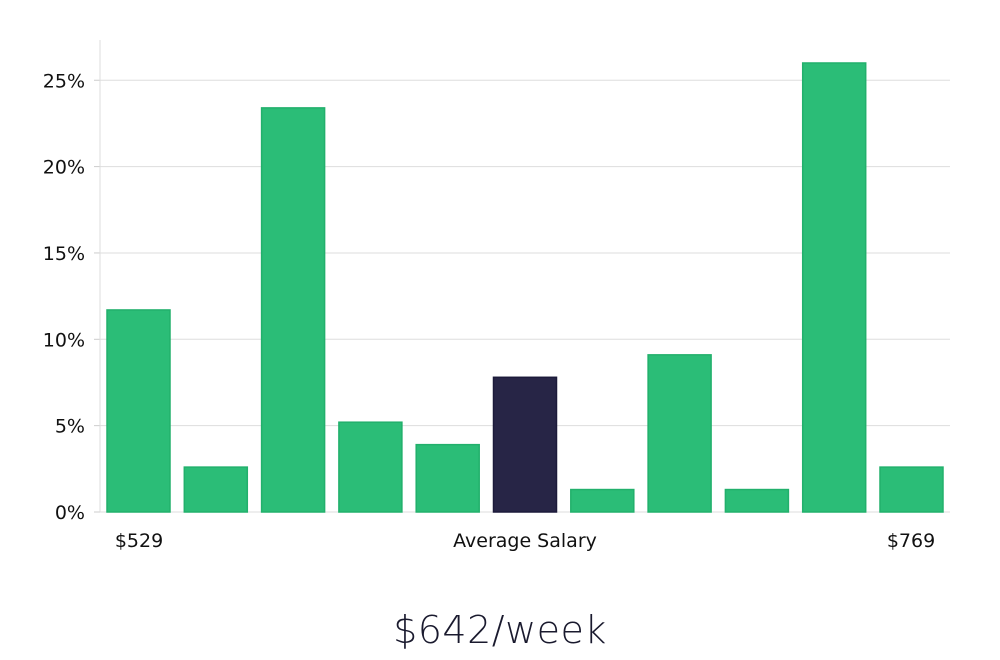 This screenshot has width=1000, height=660. What do you see at coordinates (911, 541) in the screenshot?
I see `x-max-label: $769` at bounding box center [911, 541].